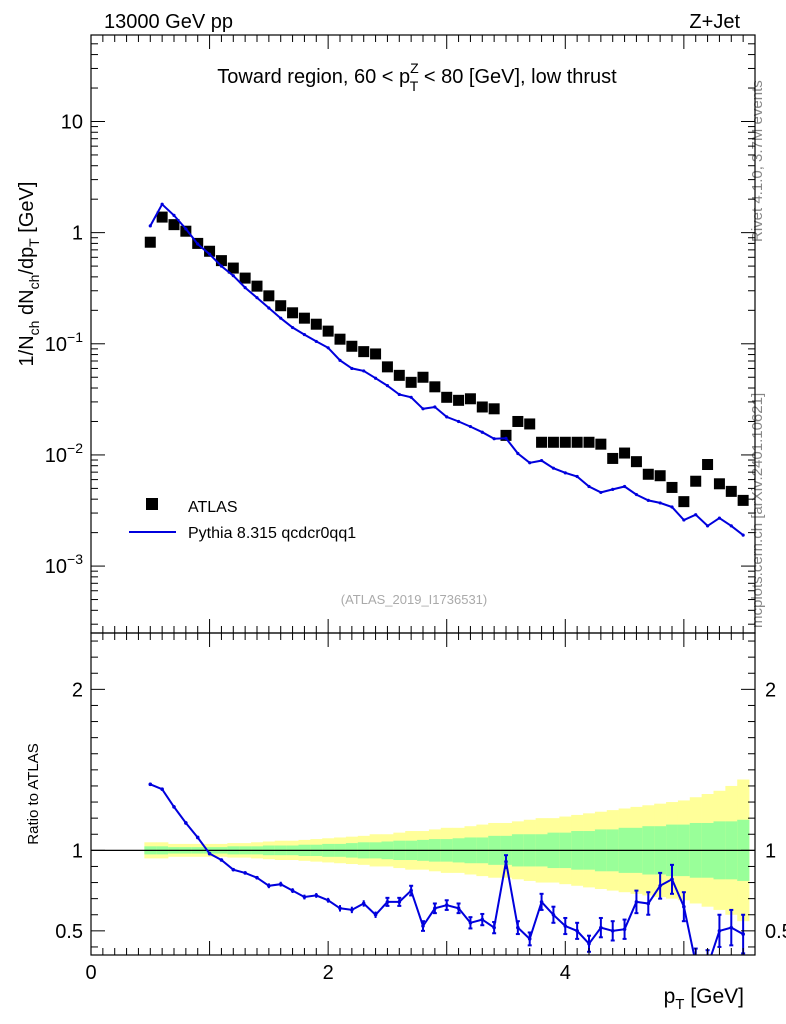  I want to click on x-tick-label: 0, so click(90, 973).